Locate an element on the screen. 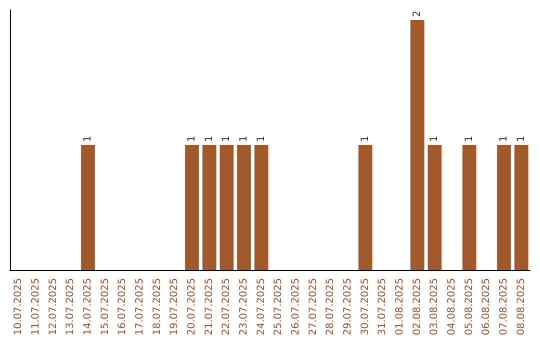 The height and width of the screenshot is (340, 540). x-tick-label: 17.07.2025 is located at coordinates (140, 307).